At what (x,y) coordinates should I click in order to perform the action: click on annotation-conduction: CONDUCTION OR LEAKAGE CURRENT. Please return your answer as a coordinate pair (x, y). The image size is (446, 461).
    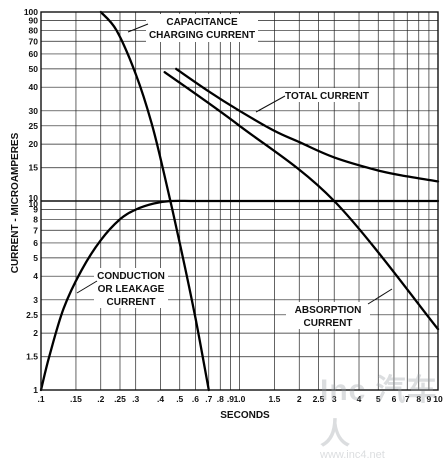
    Looking at the image, I should click on (122, 288).